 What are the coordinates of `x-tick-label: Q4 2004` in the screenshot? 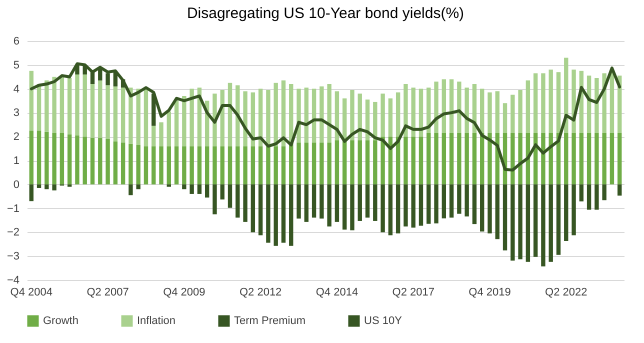 It's located at (31, 292).